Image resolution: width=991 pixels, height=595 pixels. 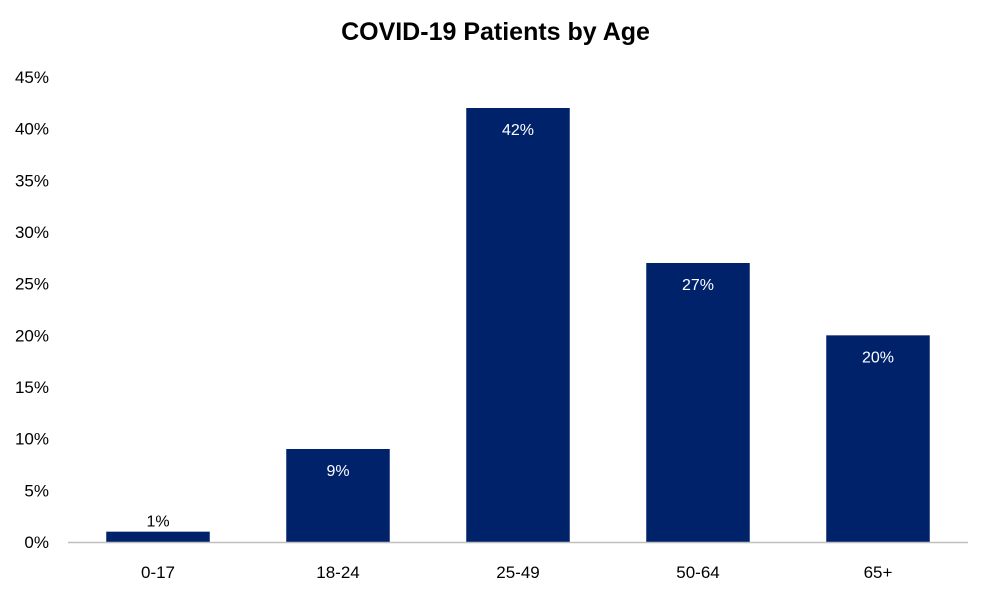 What do you see at coordinates (32, 180) in the screenshot?
I see `y-tick-label: 35%` at bounding box center [32, 180].